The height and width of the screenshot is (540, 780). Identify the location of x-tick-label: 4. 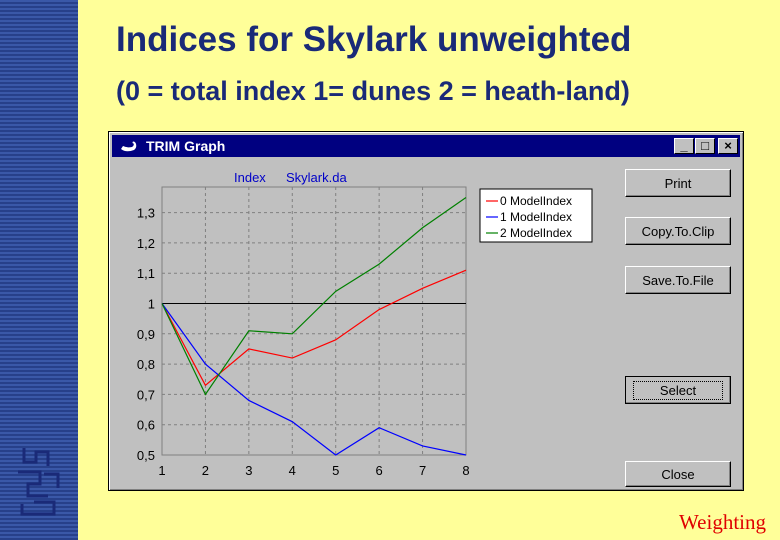
(292, 470).